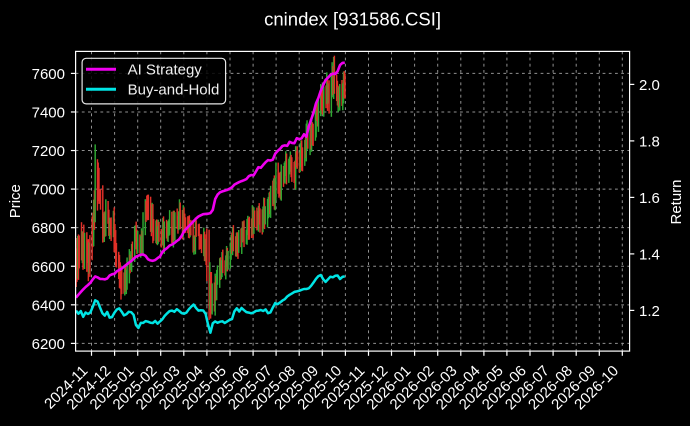 The image size is (690, 426). Describe the element at coordinates (165, 70) in the screenshot. I see `svg-text: AI Strategy` at that location.